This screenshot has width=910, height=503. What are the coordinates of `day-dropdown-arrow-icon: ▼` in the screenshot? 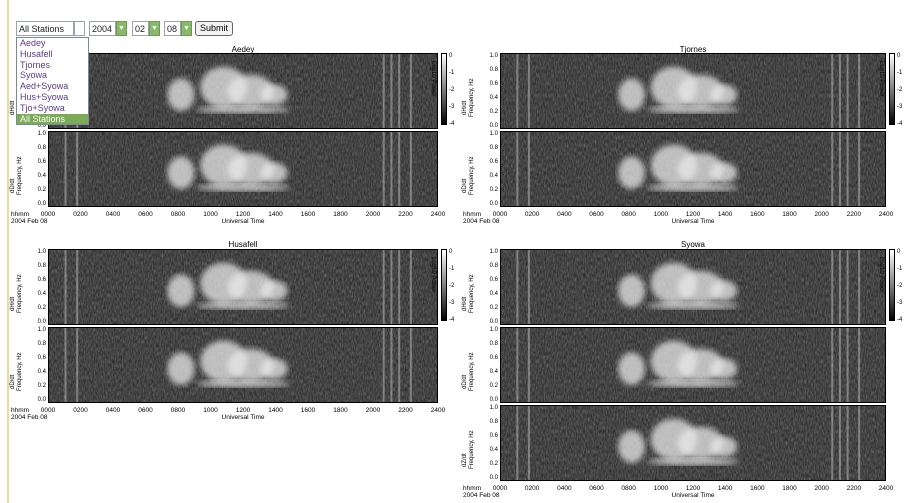 It's located at (186, 28).